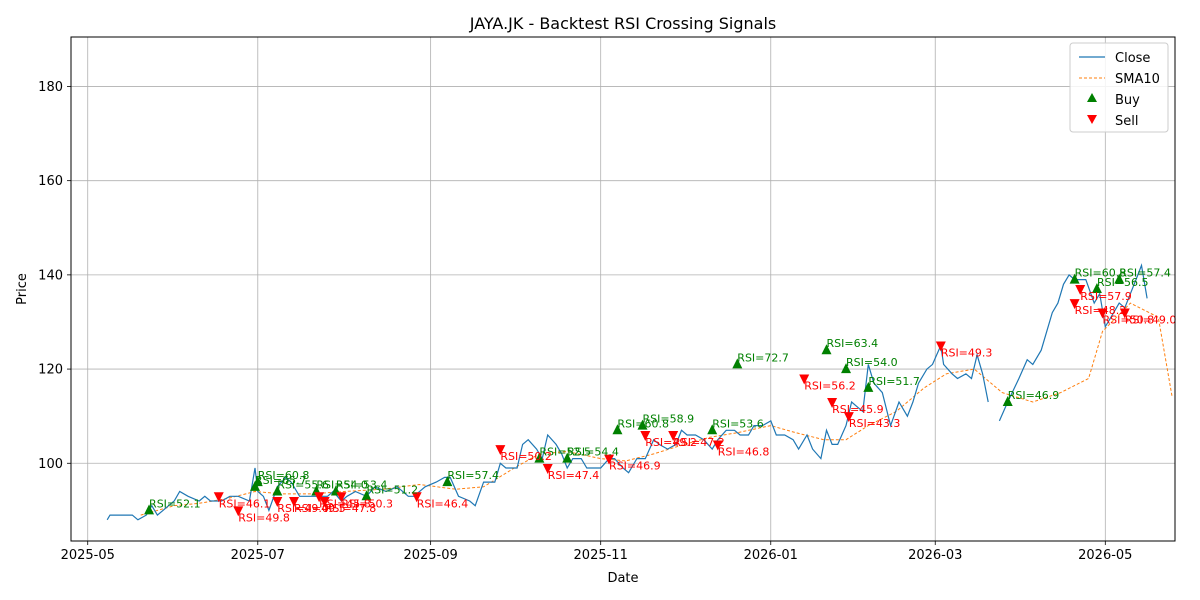 This screenshot has width=1200, height=600. What do you see at coordinates (345, 503) in the screenshot?
I see `sell-signal-label: RSI=45.8` at bounding box center [345, 503].